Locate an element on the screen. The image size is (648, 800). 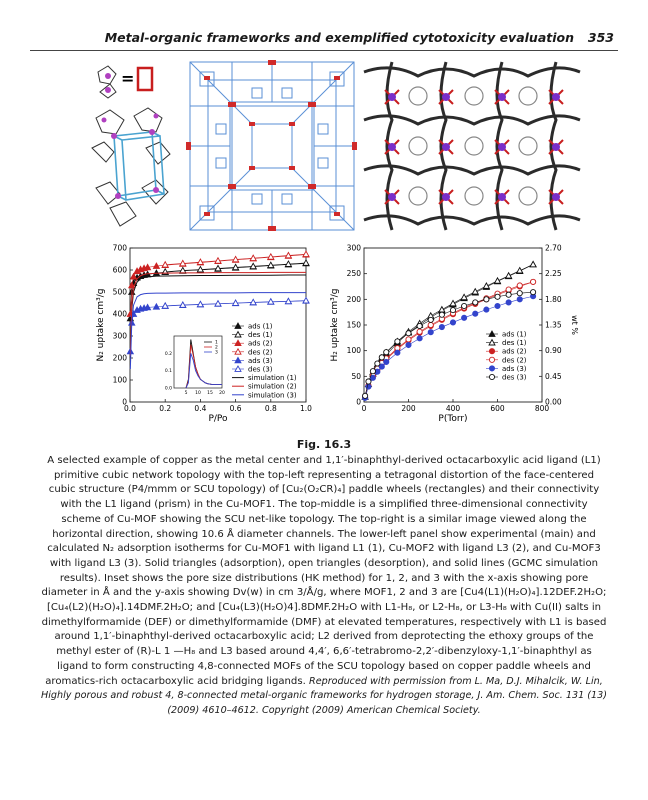
x-tick-label: 600 is located at coordinates (497, 408).